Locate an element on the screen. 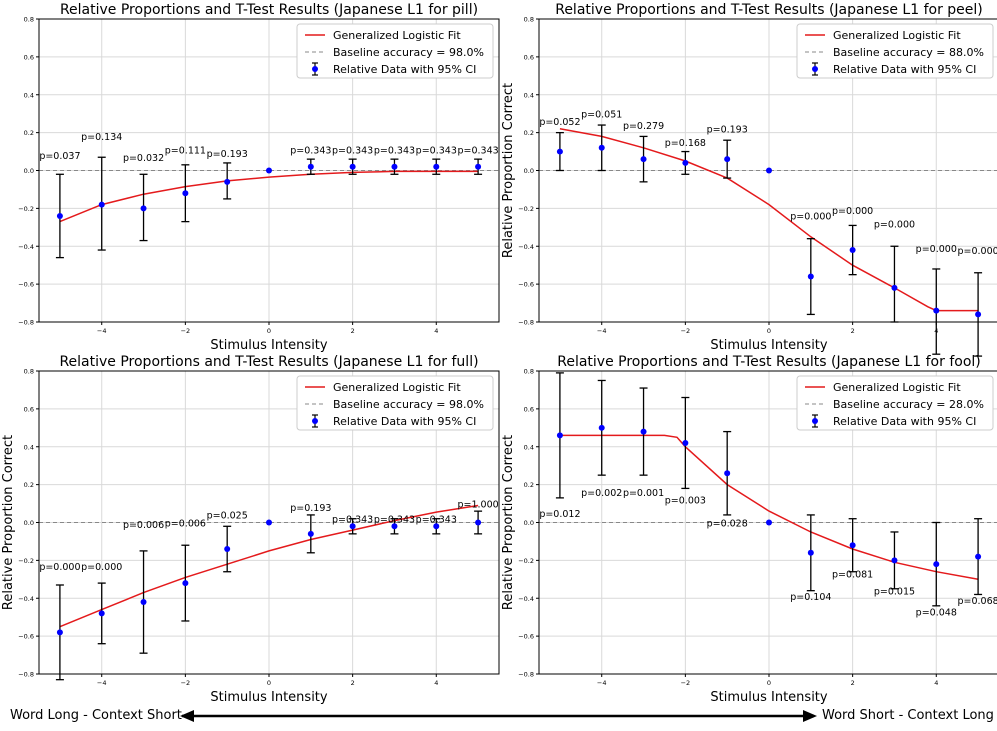 The width and height of the screenshot is (997, 731). y-axis-label: Relative Proportion Correct is located at coordinates (508, 522).